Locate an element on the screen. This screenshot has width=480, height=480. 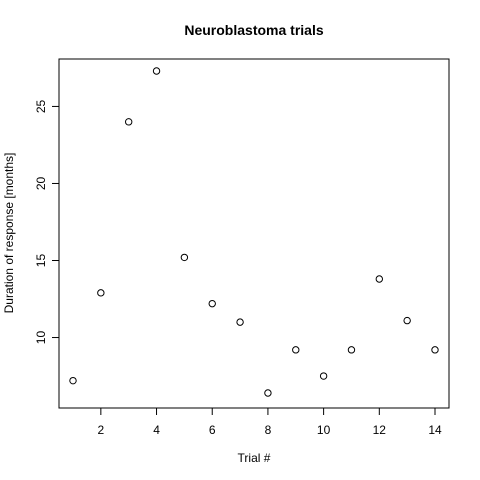
x-tick-label: 10 is located at coordinates (324, 430).